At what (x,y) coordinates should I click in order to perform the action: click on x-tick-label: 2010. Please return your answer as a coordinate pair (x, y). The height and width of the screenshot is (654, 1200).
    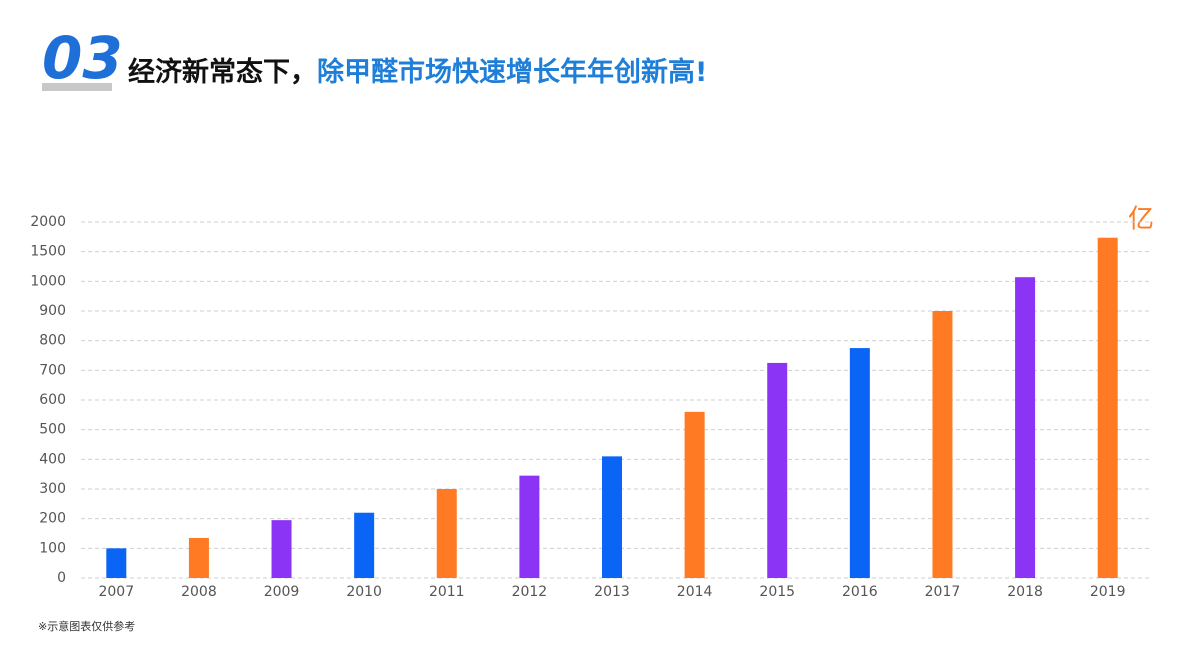
    Looking at the image, I should click on (364, 592).